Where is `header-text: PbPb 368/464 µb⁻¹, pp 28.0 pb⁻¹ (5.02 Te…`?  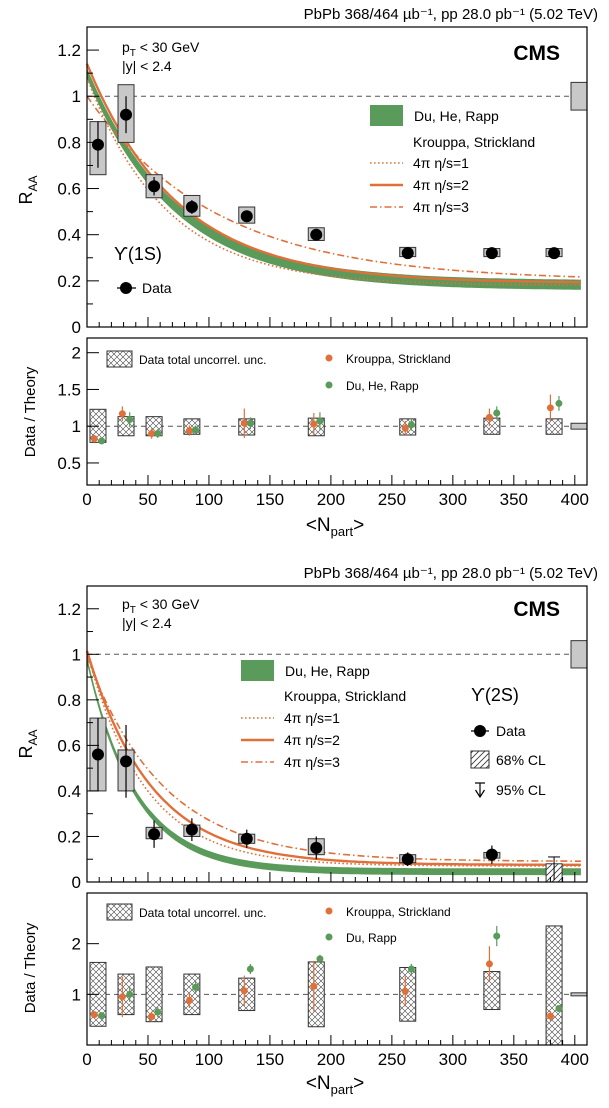
header-text: PbPb 368/464 µb⁻¹, pp 28.0 pb⁻¹ (5.02 Te… is located at coordinates (451, 573).